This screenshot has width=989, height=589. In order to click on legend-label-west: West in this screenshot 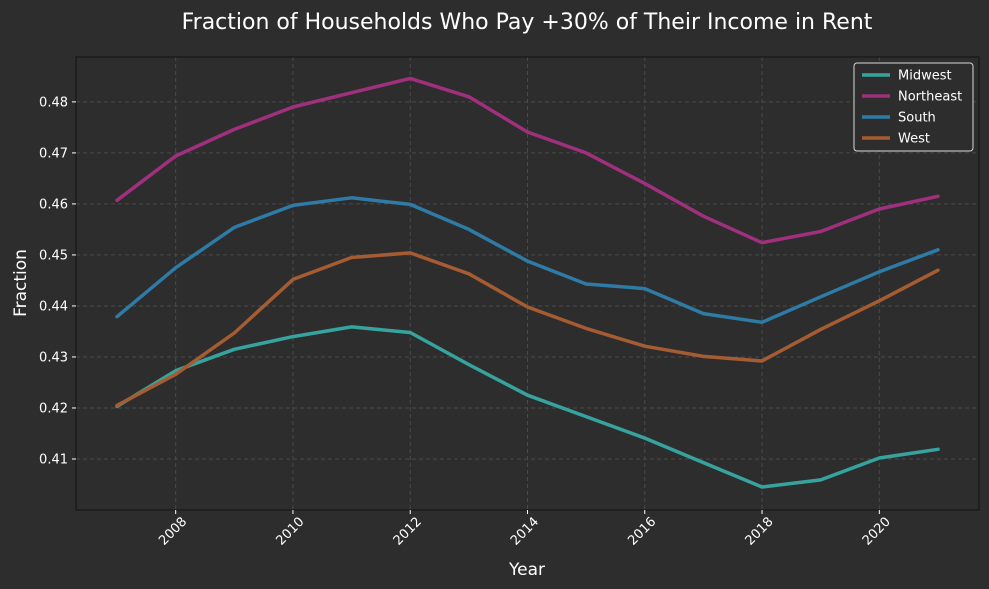, I will do `click(914, 139)`.